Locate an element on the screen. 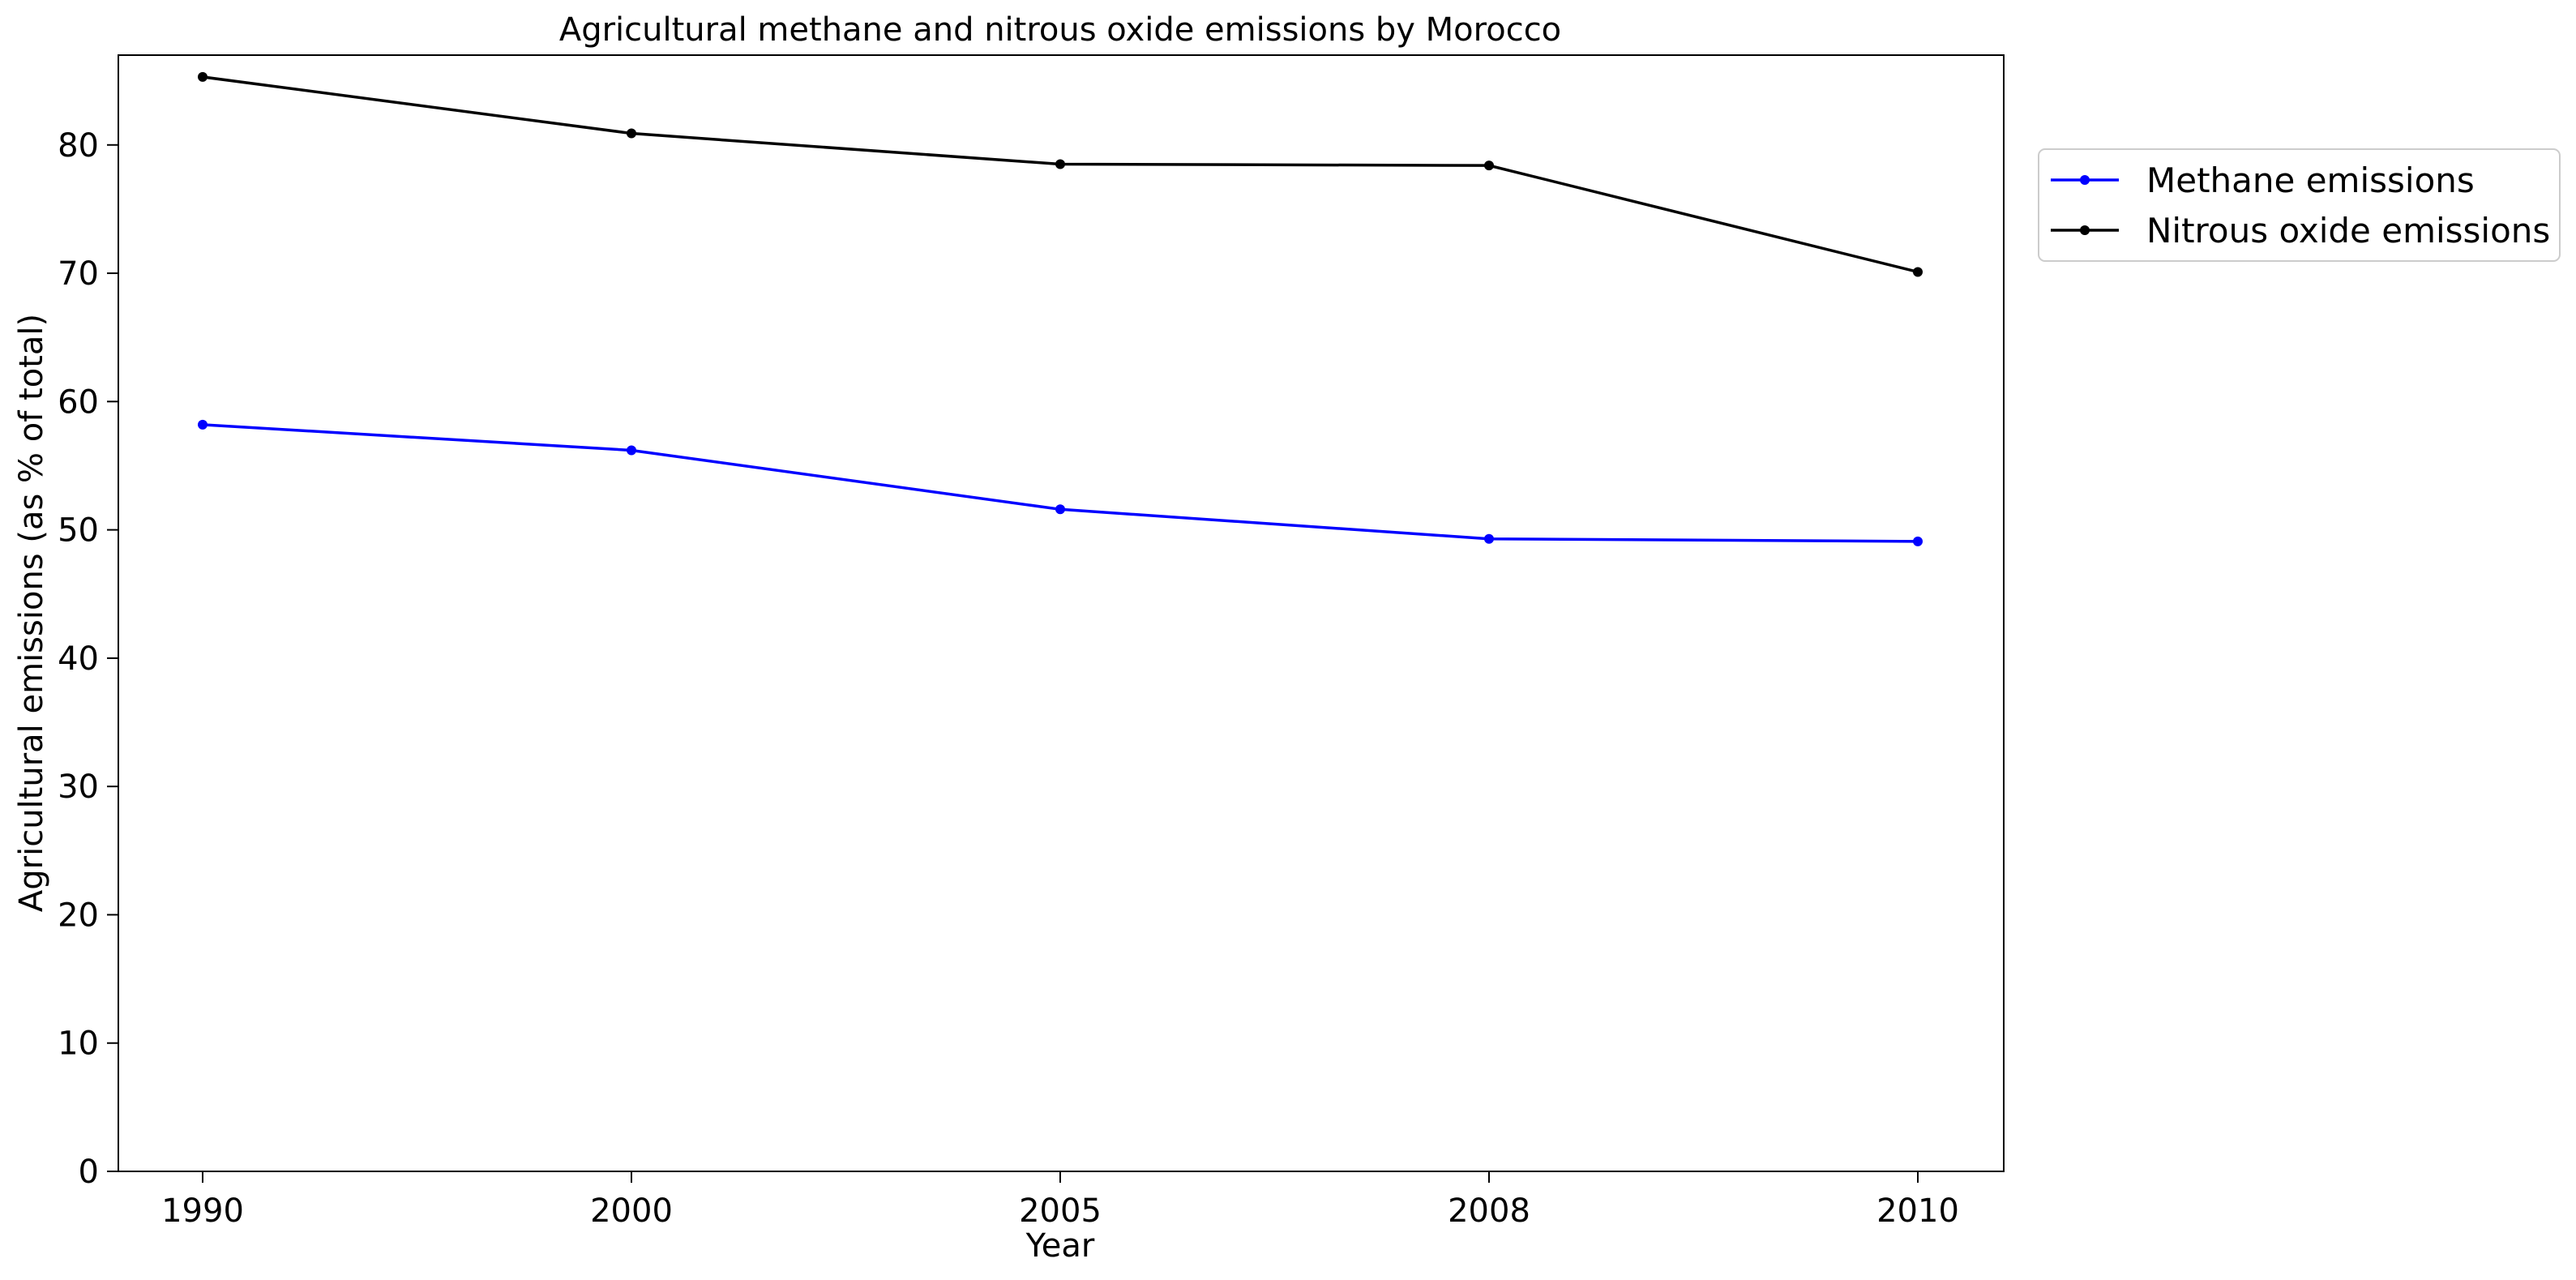  x-tick-label: 2005 is located at coordinates (1060, 1211).